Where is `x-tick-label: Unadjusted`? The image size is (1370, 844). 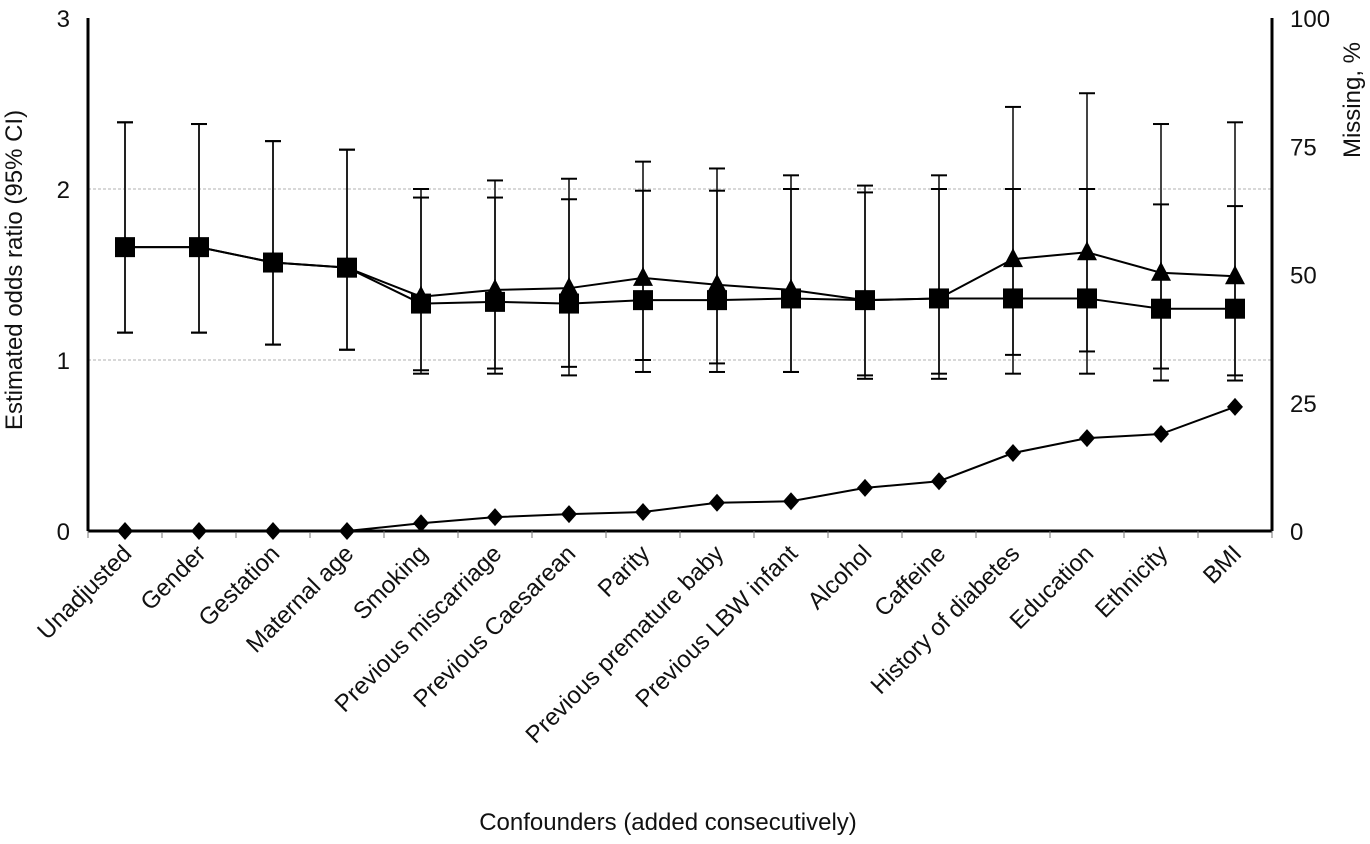
x-tick-label: Unadjusted is located at coordinates (84, 592).